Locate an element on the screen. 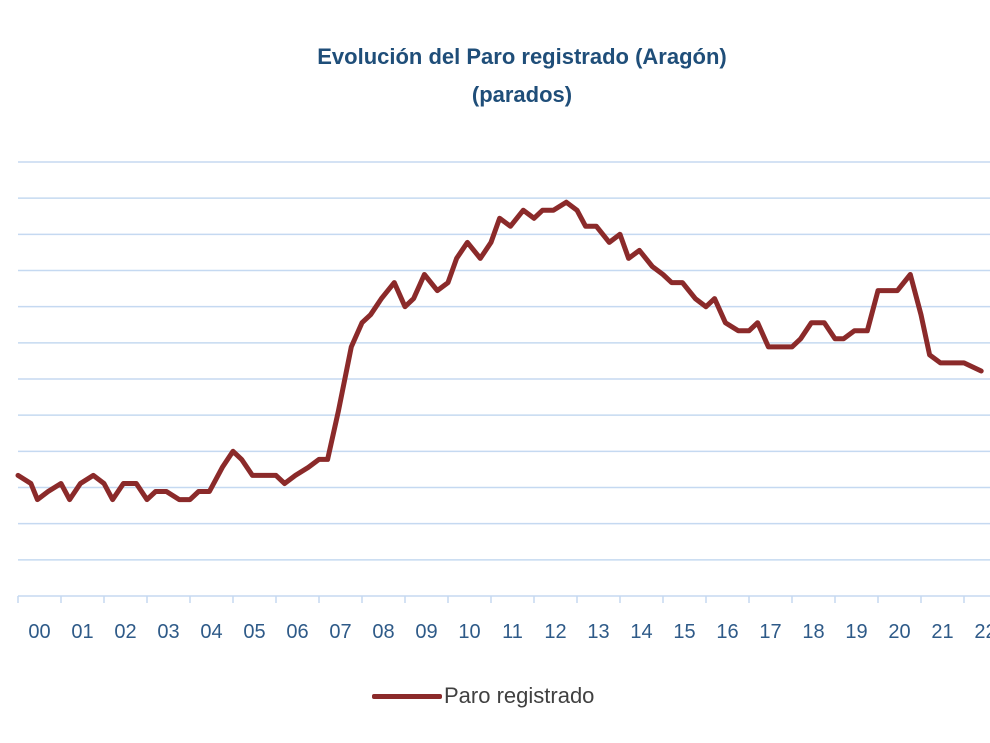 The height and width of the screenshot is (743, 990). x-tick-label: 00 is located at coordinates (39, 632).